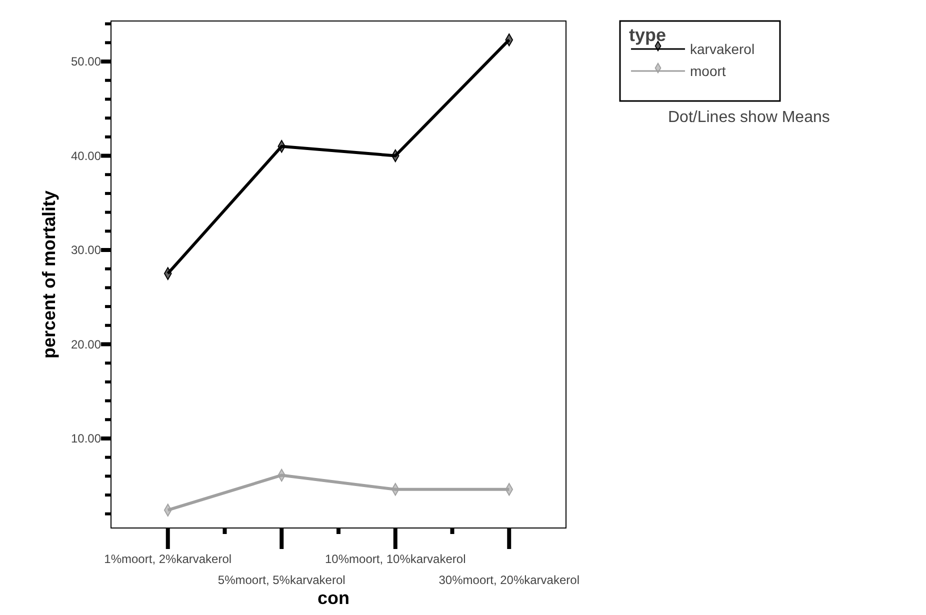 The width and height of the screenshot is (926, 615). Describe the element at coordinates (86, 155) in the screenshot. I see `y-tick-label: 40.00` at that location.